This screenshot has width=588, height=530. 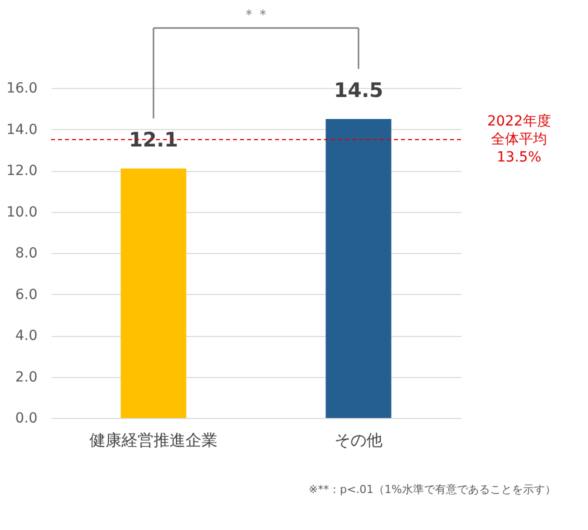 I want to click on y-tick-label: 2.0, so click(x=26, y=377).